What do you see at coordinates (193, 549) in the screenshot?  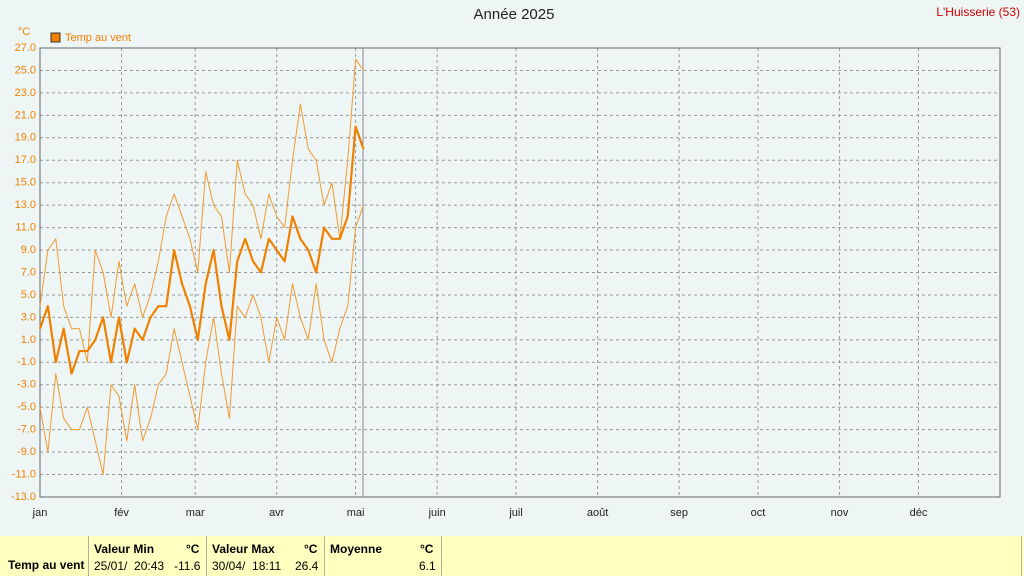 I see `min-unit: °C` at bounding box center [193, 549].